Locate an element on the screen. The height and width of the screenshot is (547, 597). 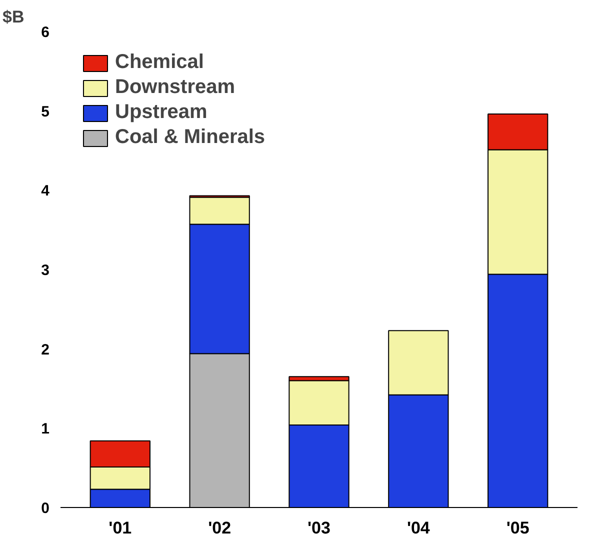
legend-label: Coal & Minerals is located at coordinates (190, 137).